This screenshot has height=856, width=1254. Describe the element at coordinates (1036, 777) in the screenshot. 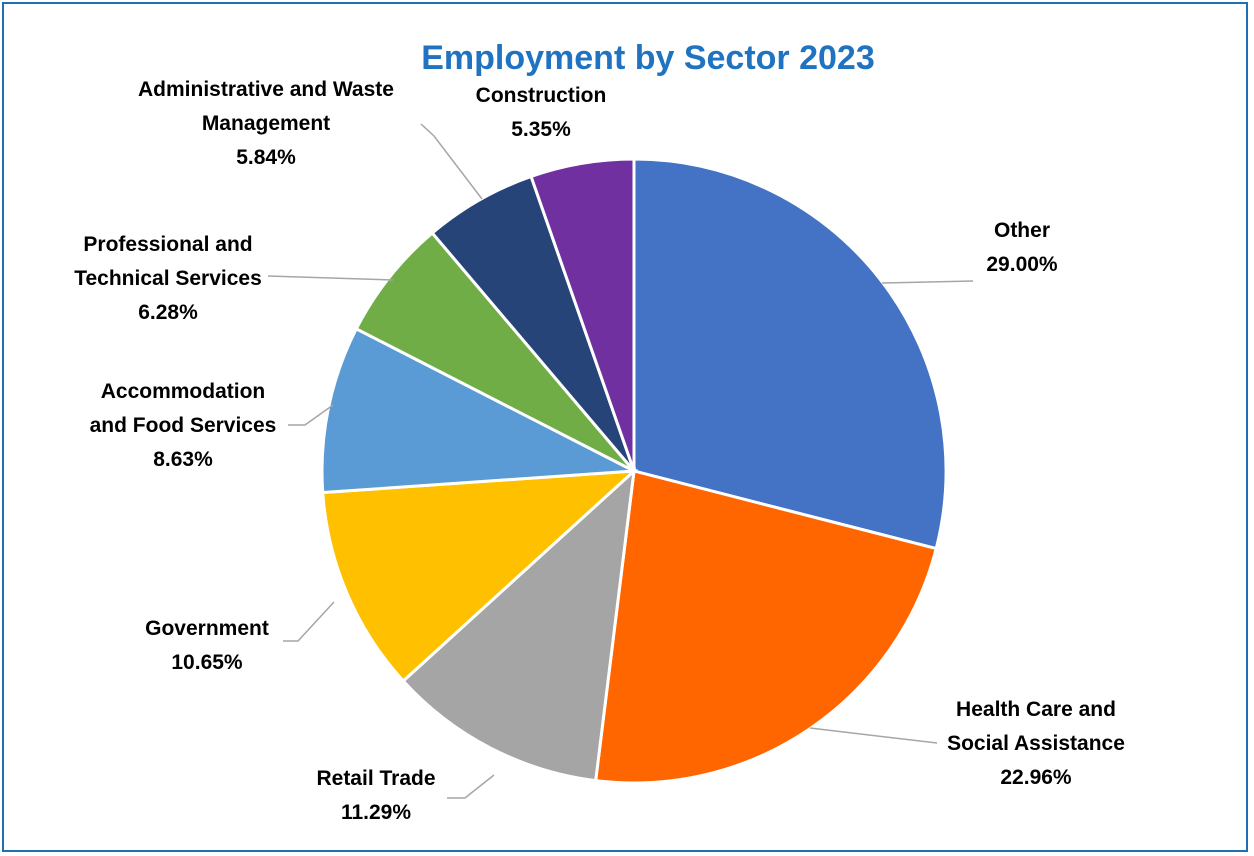

I see `slice-value-label-1: 22.96%` at that location.